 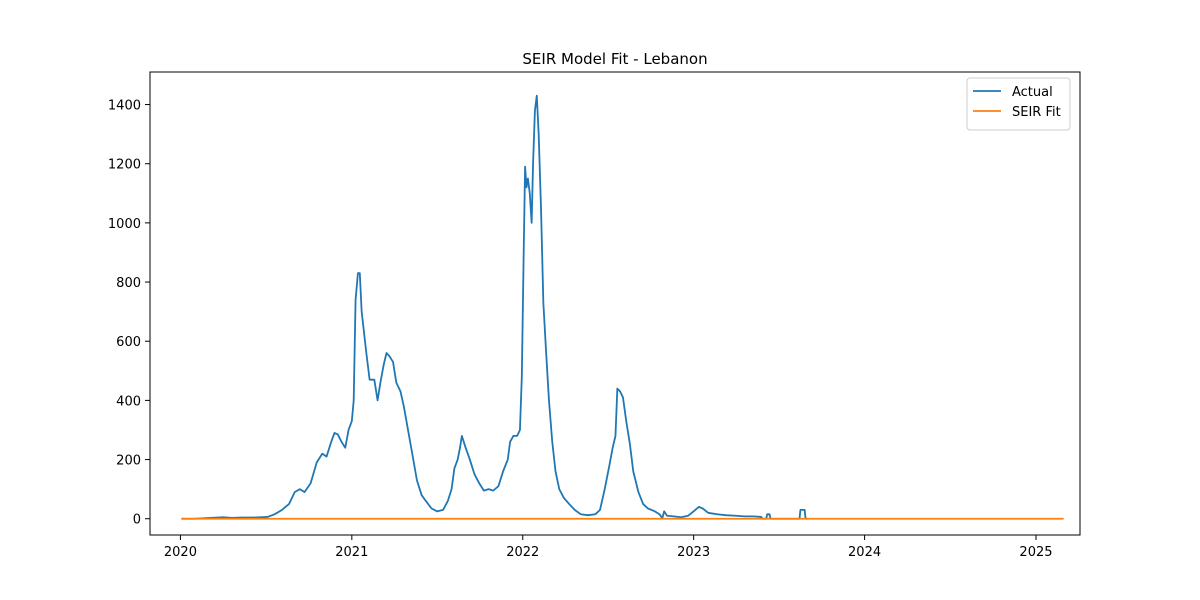 What do you see at coordinates (522, 552) in the screenshot?
I see `x-tick-label: 2022` at bounding box center [522, 552].